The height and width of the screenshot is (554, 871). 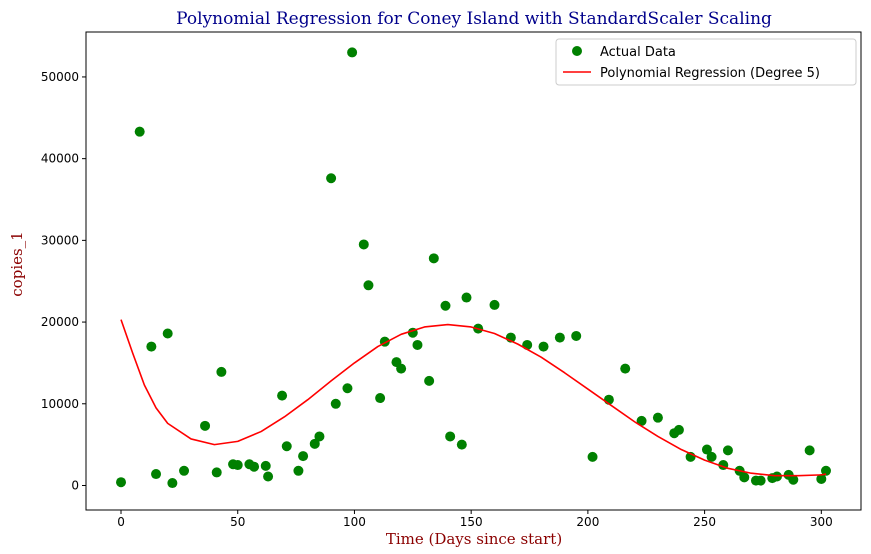 I want to click on y-tick-label: 20000, so click(x=60, y=322).